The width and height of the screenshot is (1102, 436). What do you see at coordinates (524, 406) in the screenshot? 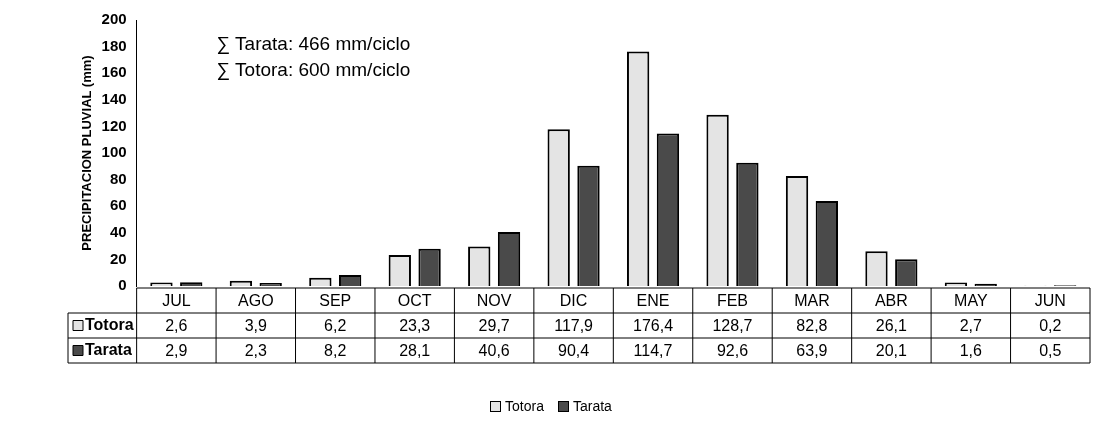
I see `text: Totora` at bounding box center [524, 406].